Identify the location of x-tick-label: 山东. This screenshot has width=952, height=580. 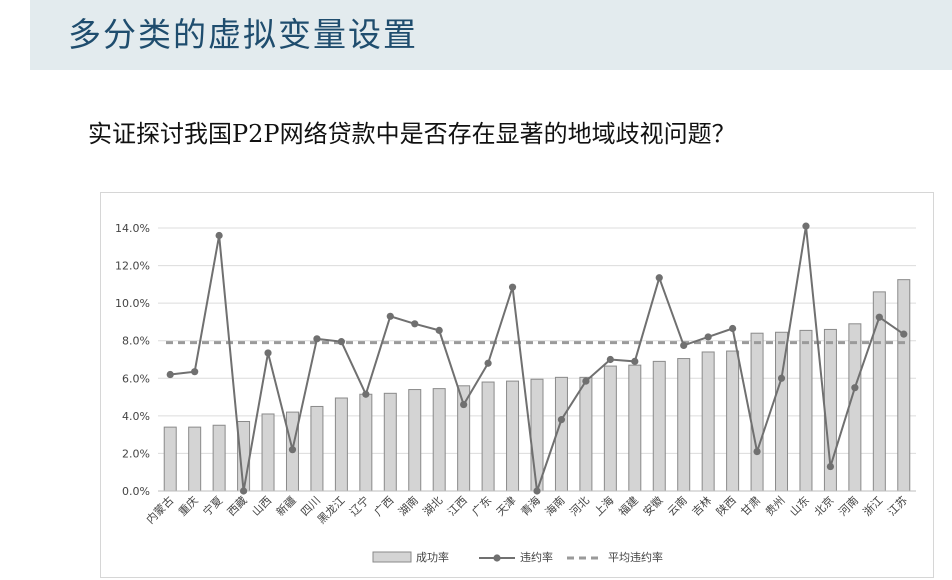
(799, 506).